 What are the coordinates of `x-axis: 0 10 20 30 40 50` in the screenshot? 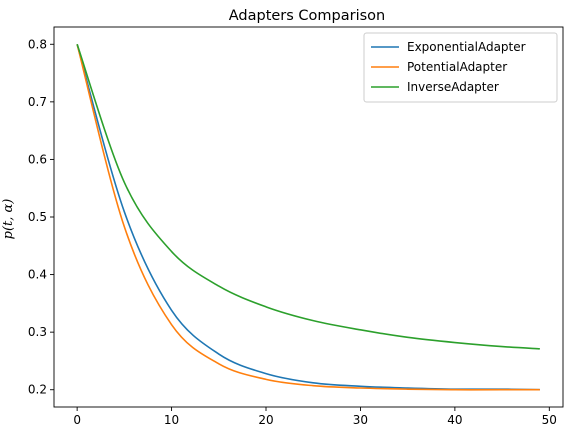 It's located at (315, 417).